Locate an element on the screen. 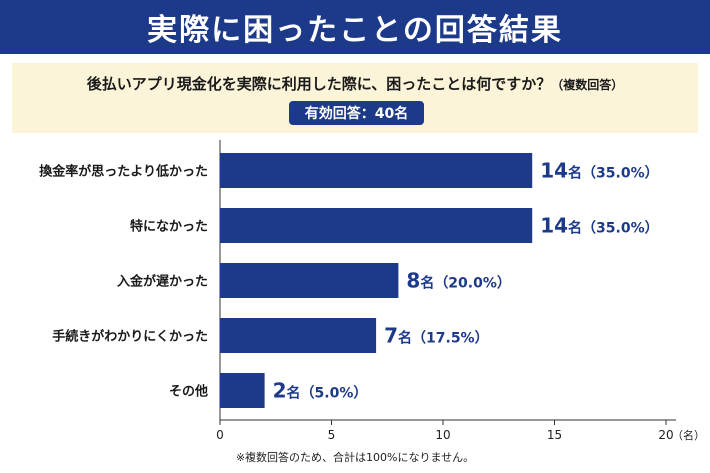  data-label-value: 2 is located at coordinates (280, 391).